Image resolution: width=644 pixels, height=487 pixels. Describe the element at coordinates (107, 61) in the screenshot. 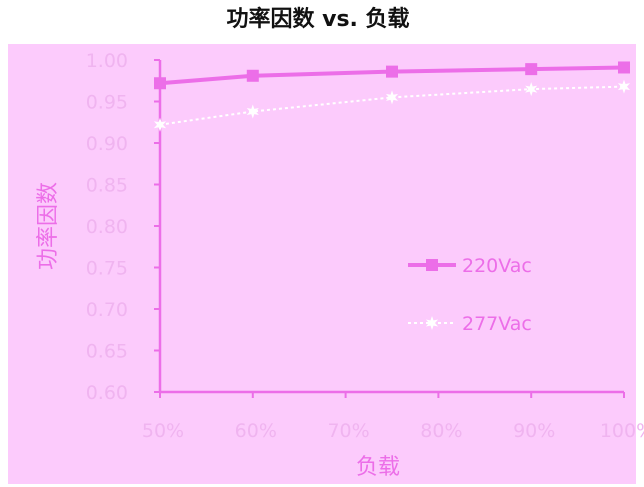

I see `y-tick-label: 1.00` at that location.